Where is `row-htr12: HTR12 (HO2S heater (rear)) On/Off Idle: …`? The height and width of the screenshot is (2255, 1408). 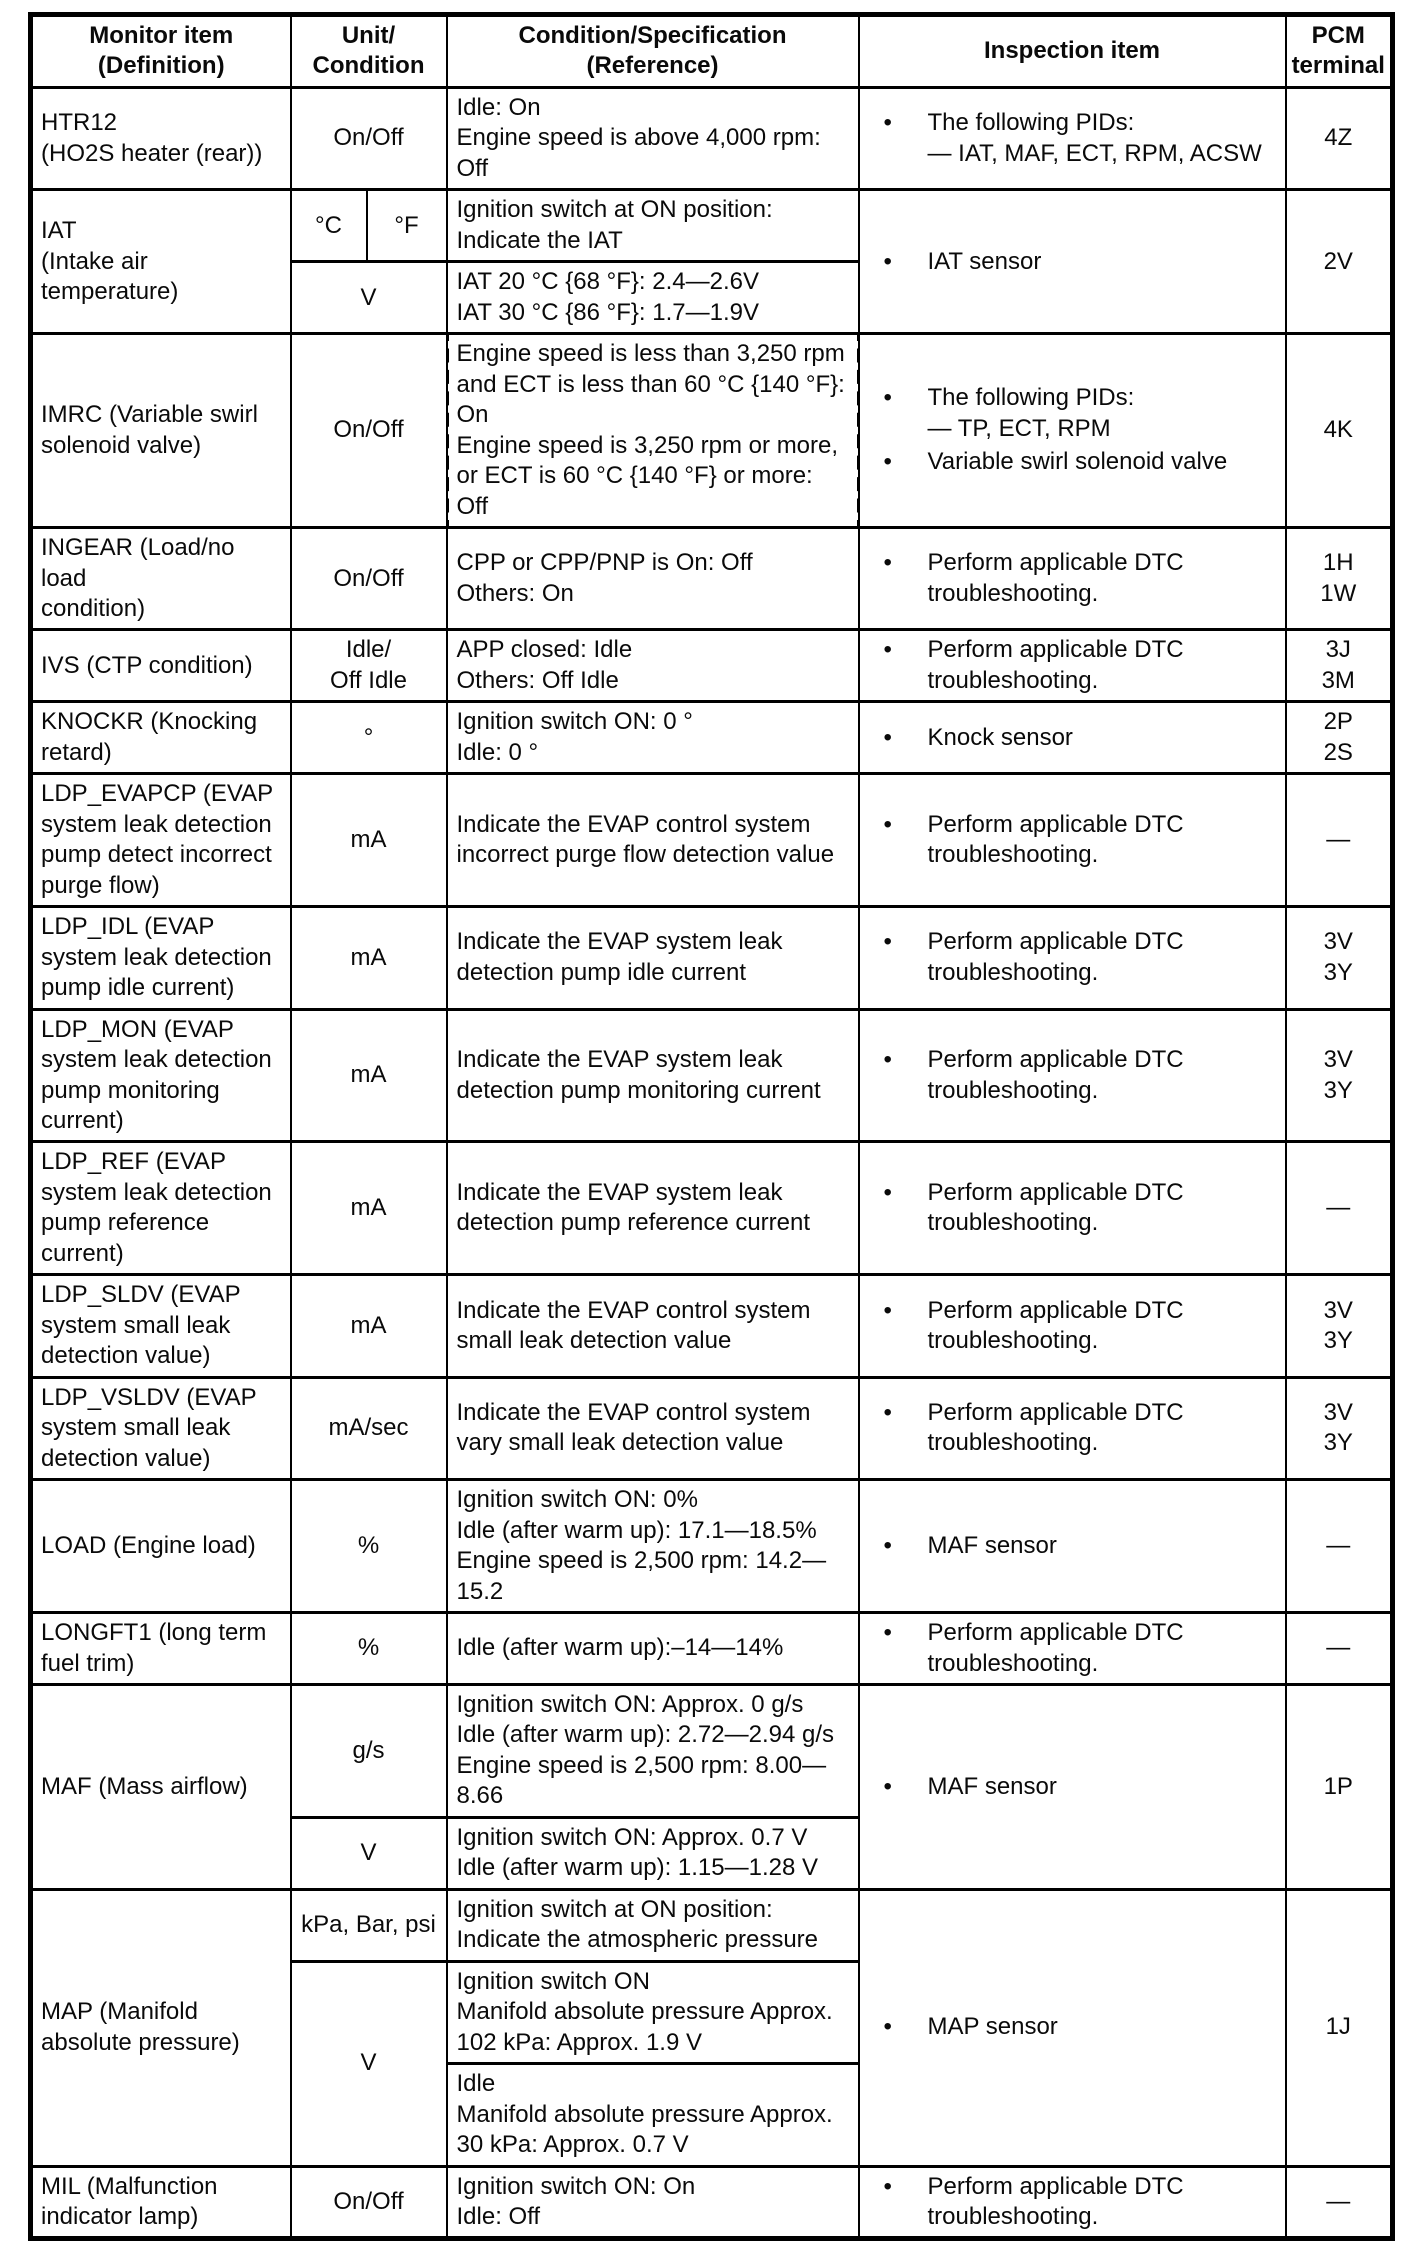 row-htr12: HTR12 (HO2S heater (rear)) On/Off Idle: … is located at coordinates (711, 138).